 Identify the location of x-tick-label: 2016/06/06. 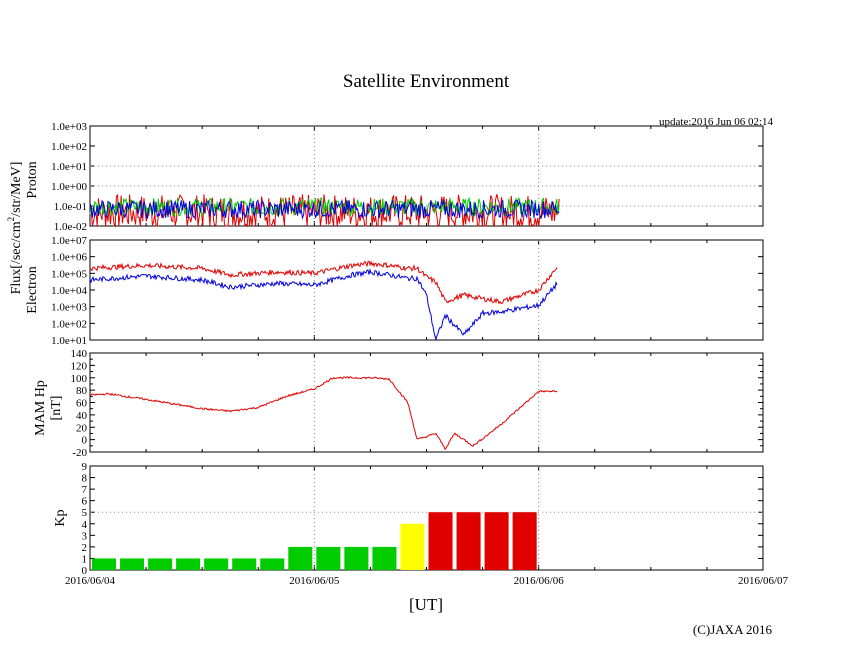
(539, 581).